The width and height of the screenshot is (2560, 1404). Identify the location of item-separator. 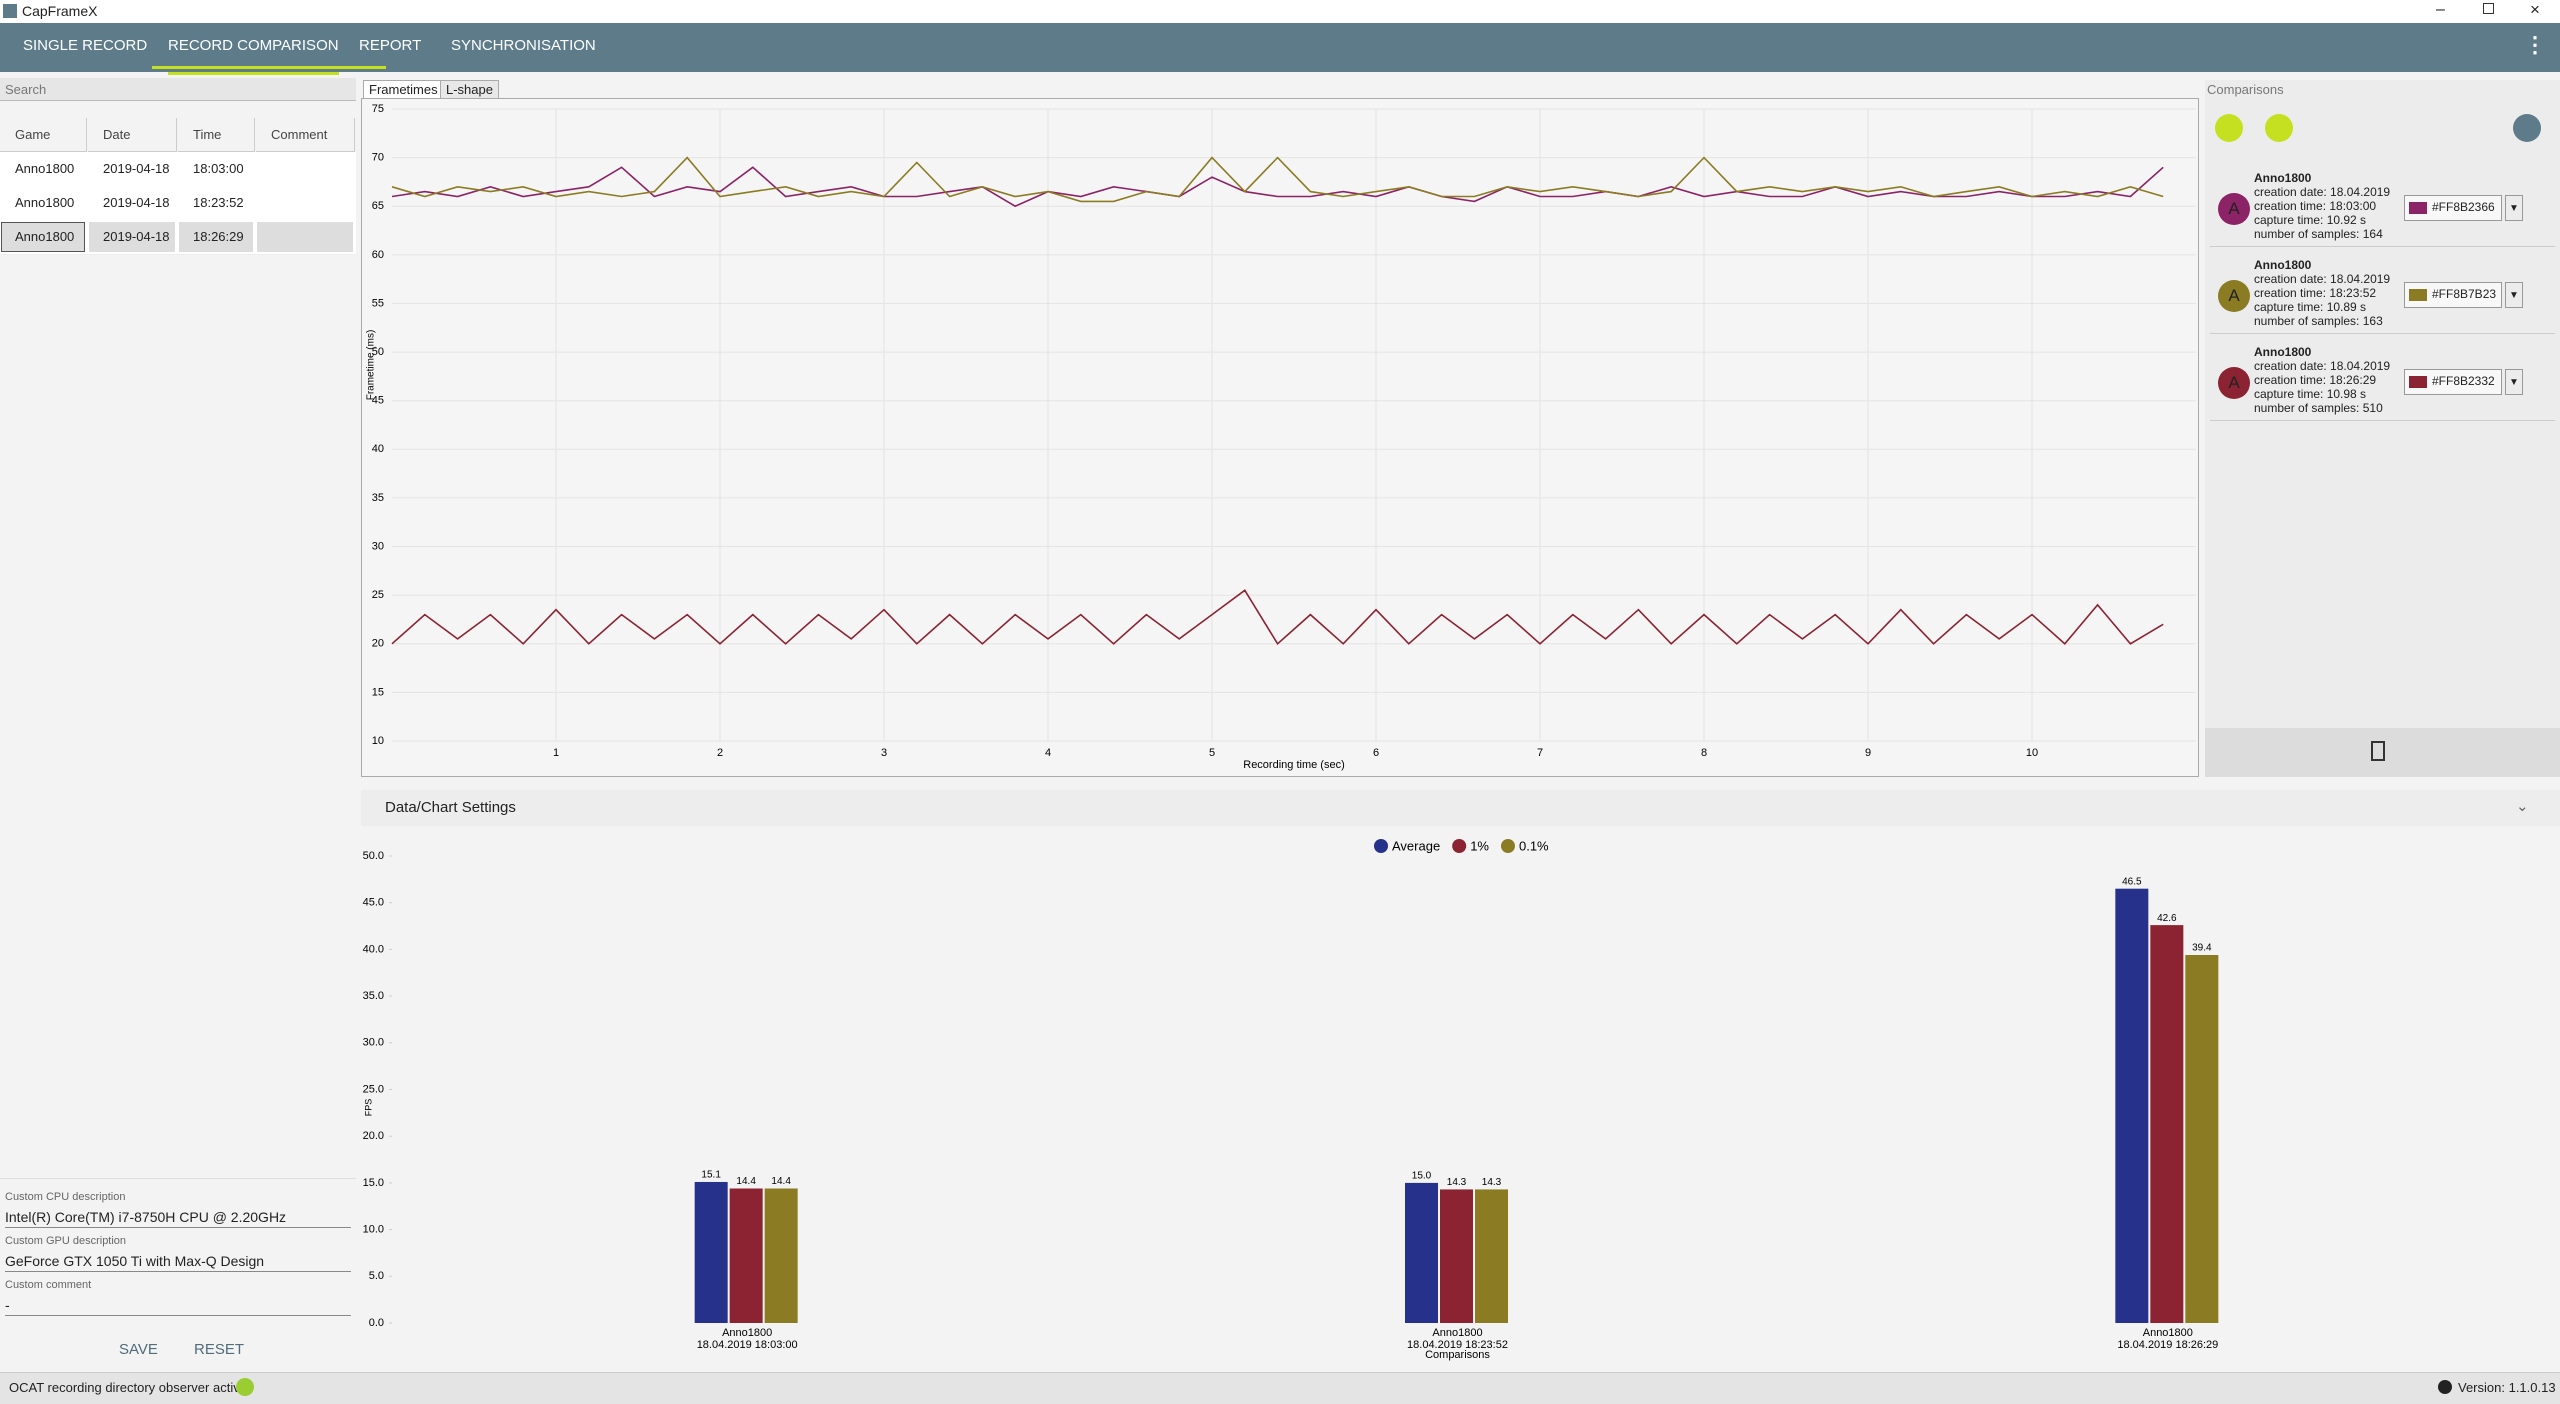
(2382, 333).